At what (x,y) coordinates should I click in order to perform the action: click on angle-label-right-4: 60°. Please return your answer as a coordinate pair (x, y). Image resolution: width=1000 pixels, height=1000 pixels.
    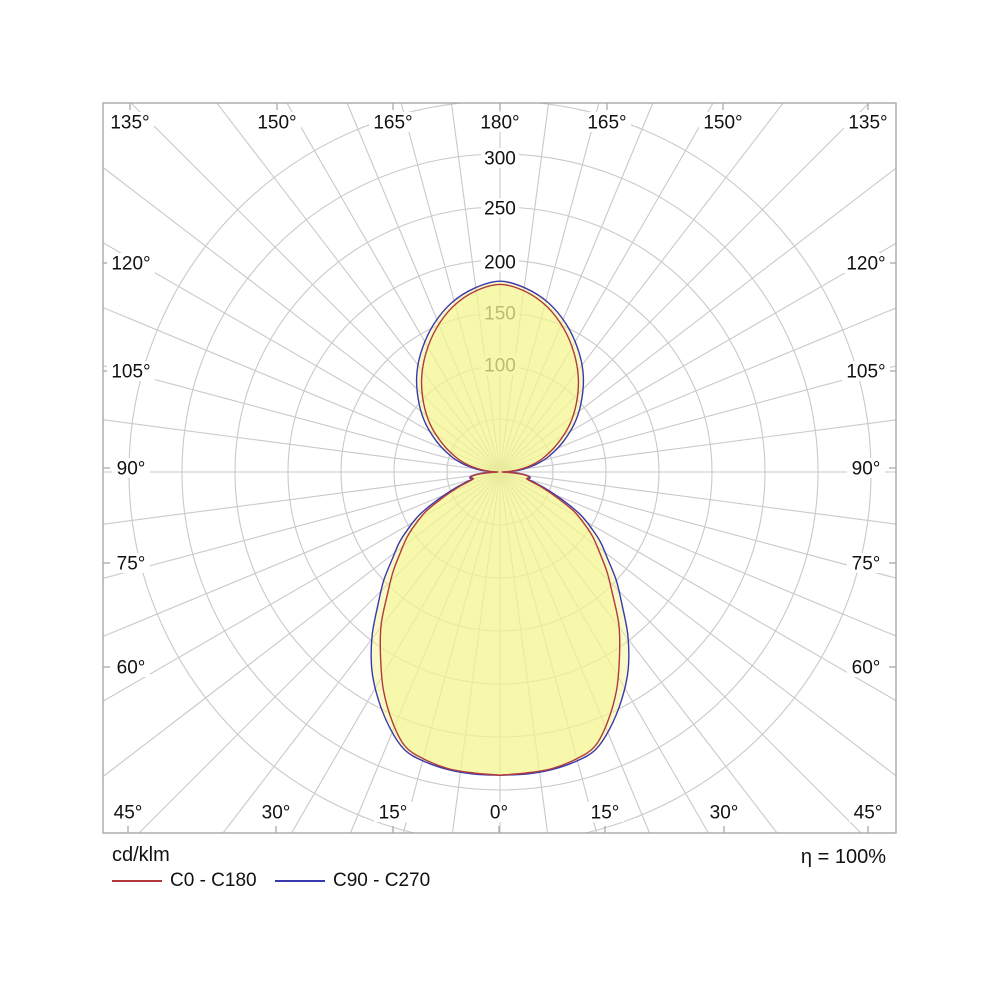
    Looking at the image, I should click on (866, 668).